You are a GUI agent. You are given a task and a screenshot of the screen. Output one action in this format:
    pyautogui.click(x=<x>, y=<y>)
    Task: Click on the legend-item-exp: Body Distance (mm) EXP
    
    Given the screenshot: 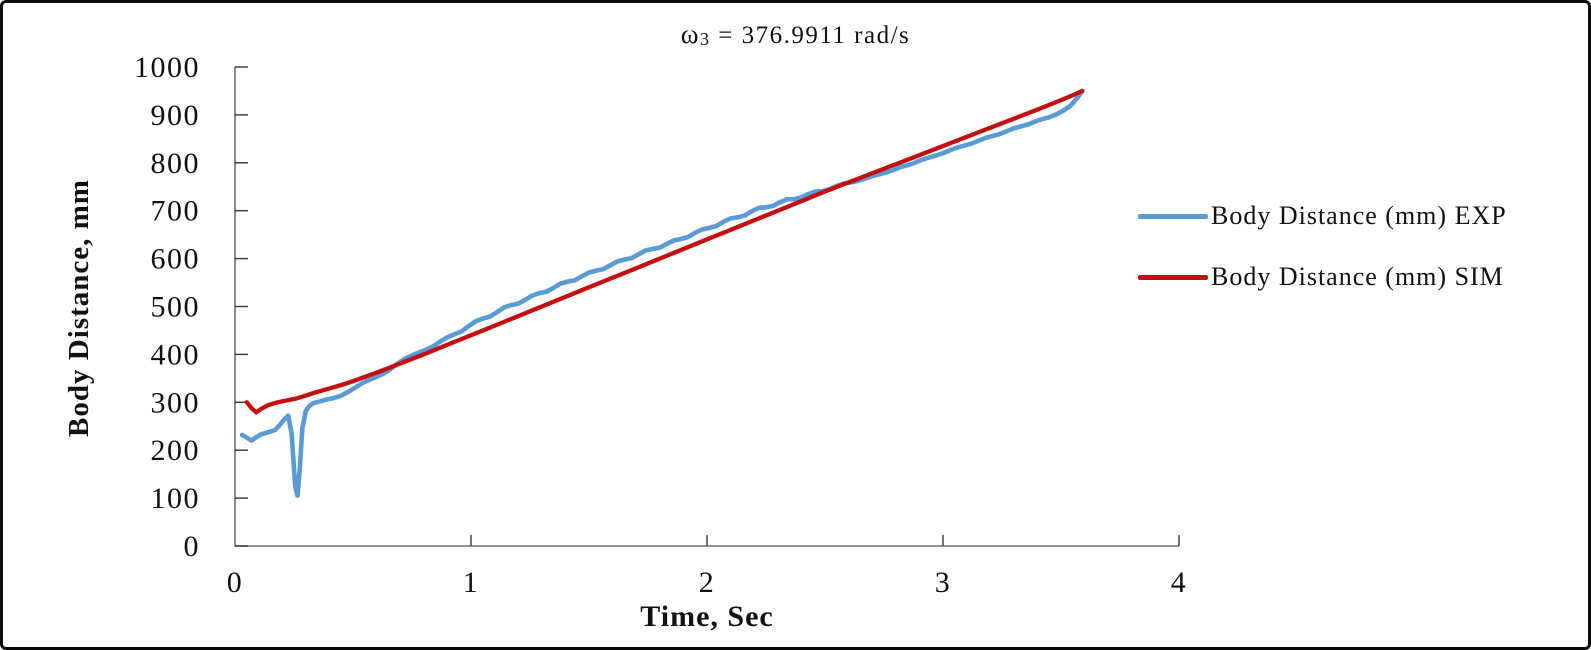 What is the action you would take?
    pyautogui.click(x=1322, y=216)
    